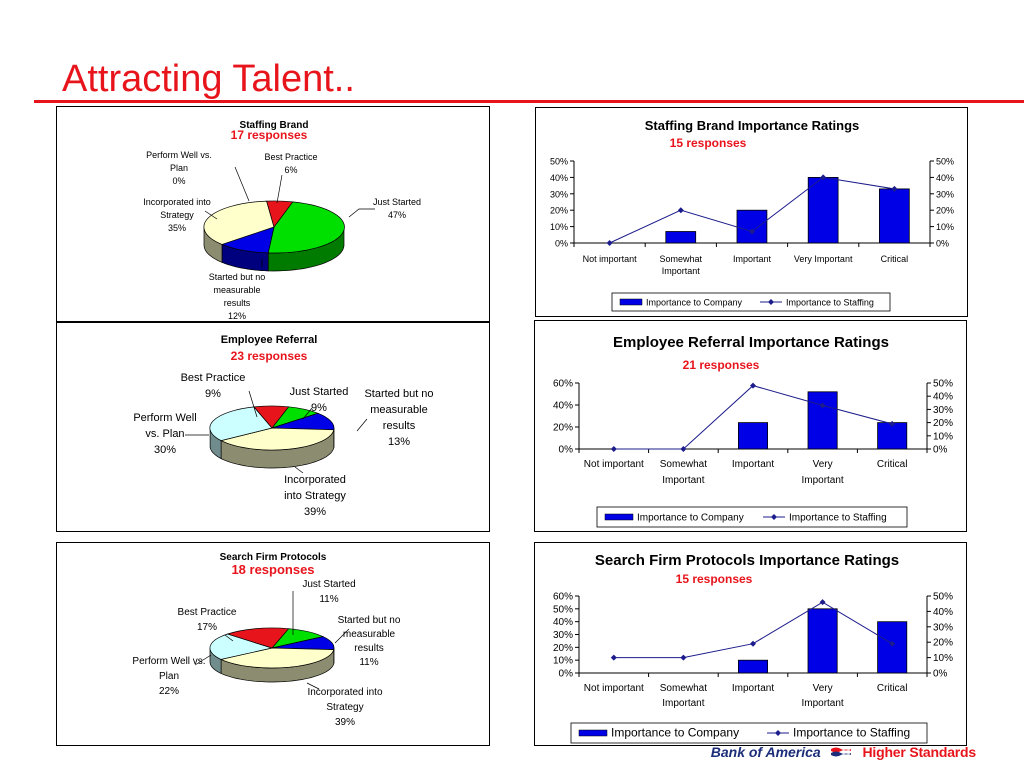 This screenshot has height=768, width=1024. Describe the element at coordinates (315, 480) in the screenshot. I see `pie-label-text: Incorporated` at that location.